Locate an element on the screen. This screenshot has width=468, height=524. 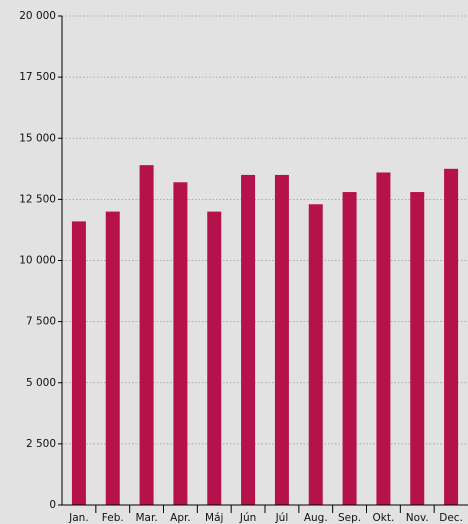
y-tick-label: 10 000 is located at coordinates (37, 261).